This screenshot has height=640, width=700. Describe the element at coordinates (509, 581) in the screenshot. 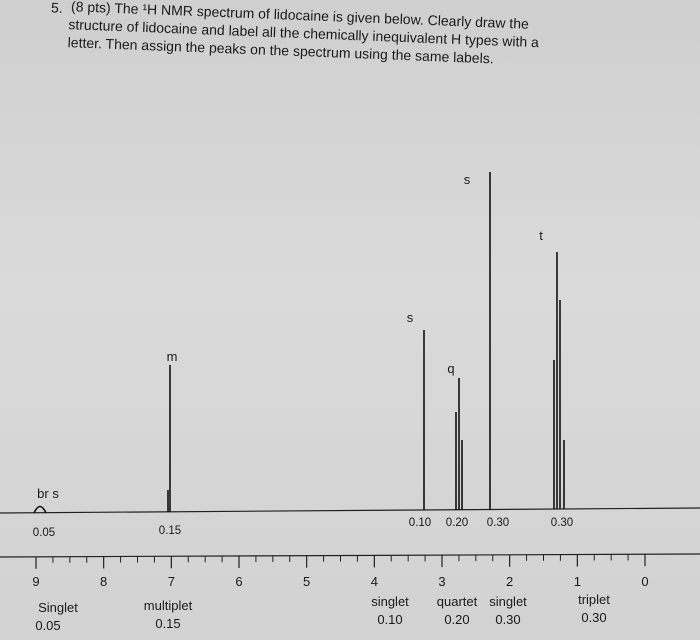

I see `axis-label: 2` at that location.